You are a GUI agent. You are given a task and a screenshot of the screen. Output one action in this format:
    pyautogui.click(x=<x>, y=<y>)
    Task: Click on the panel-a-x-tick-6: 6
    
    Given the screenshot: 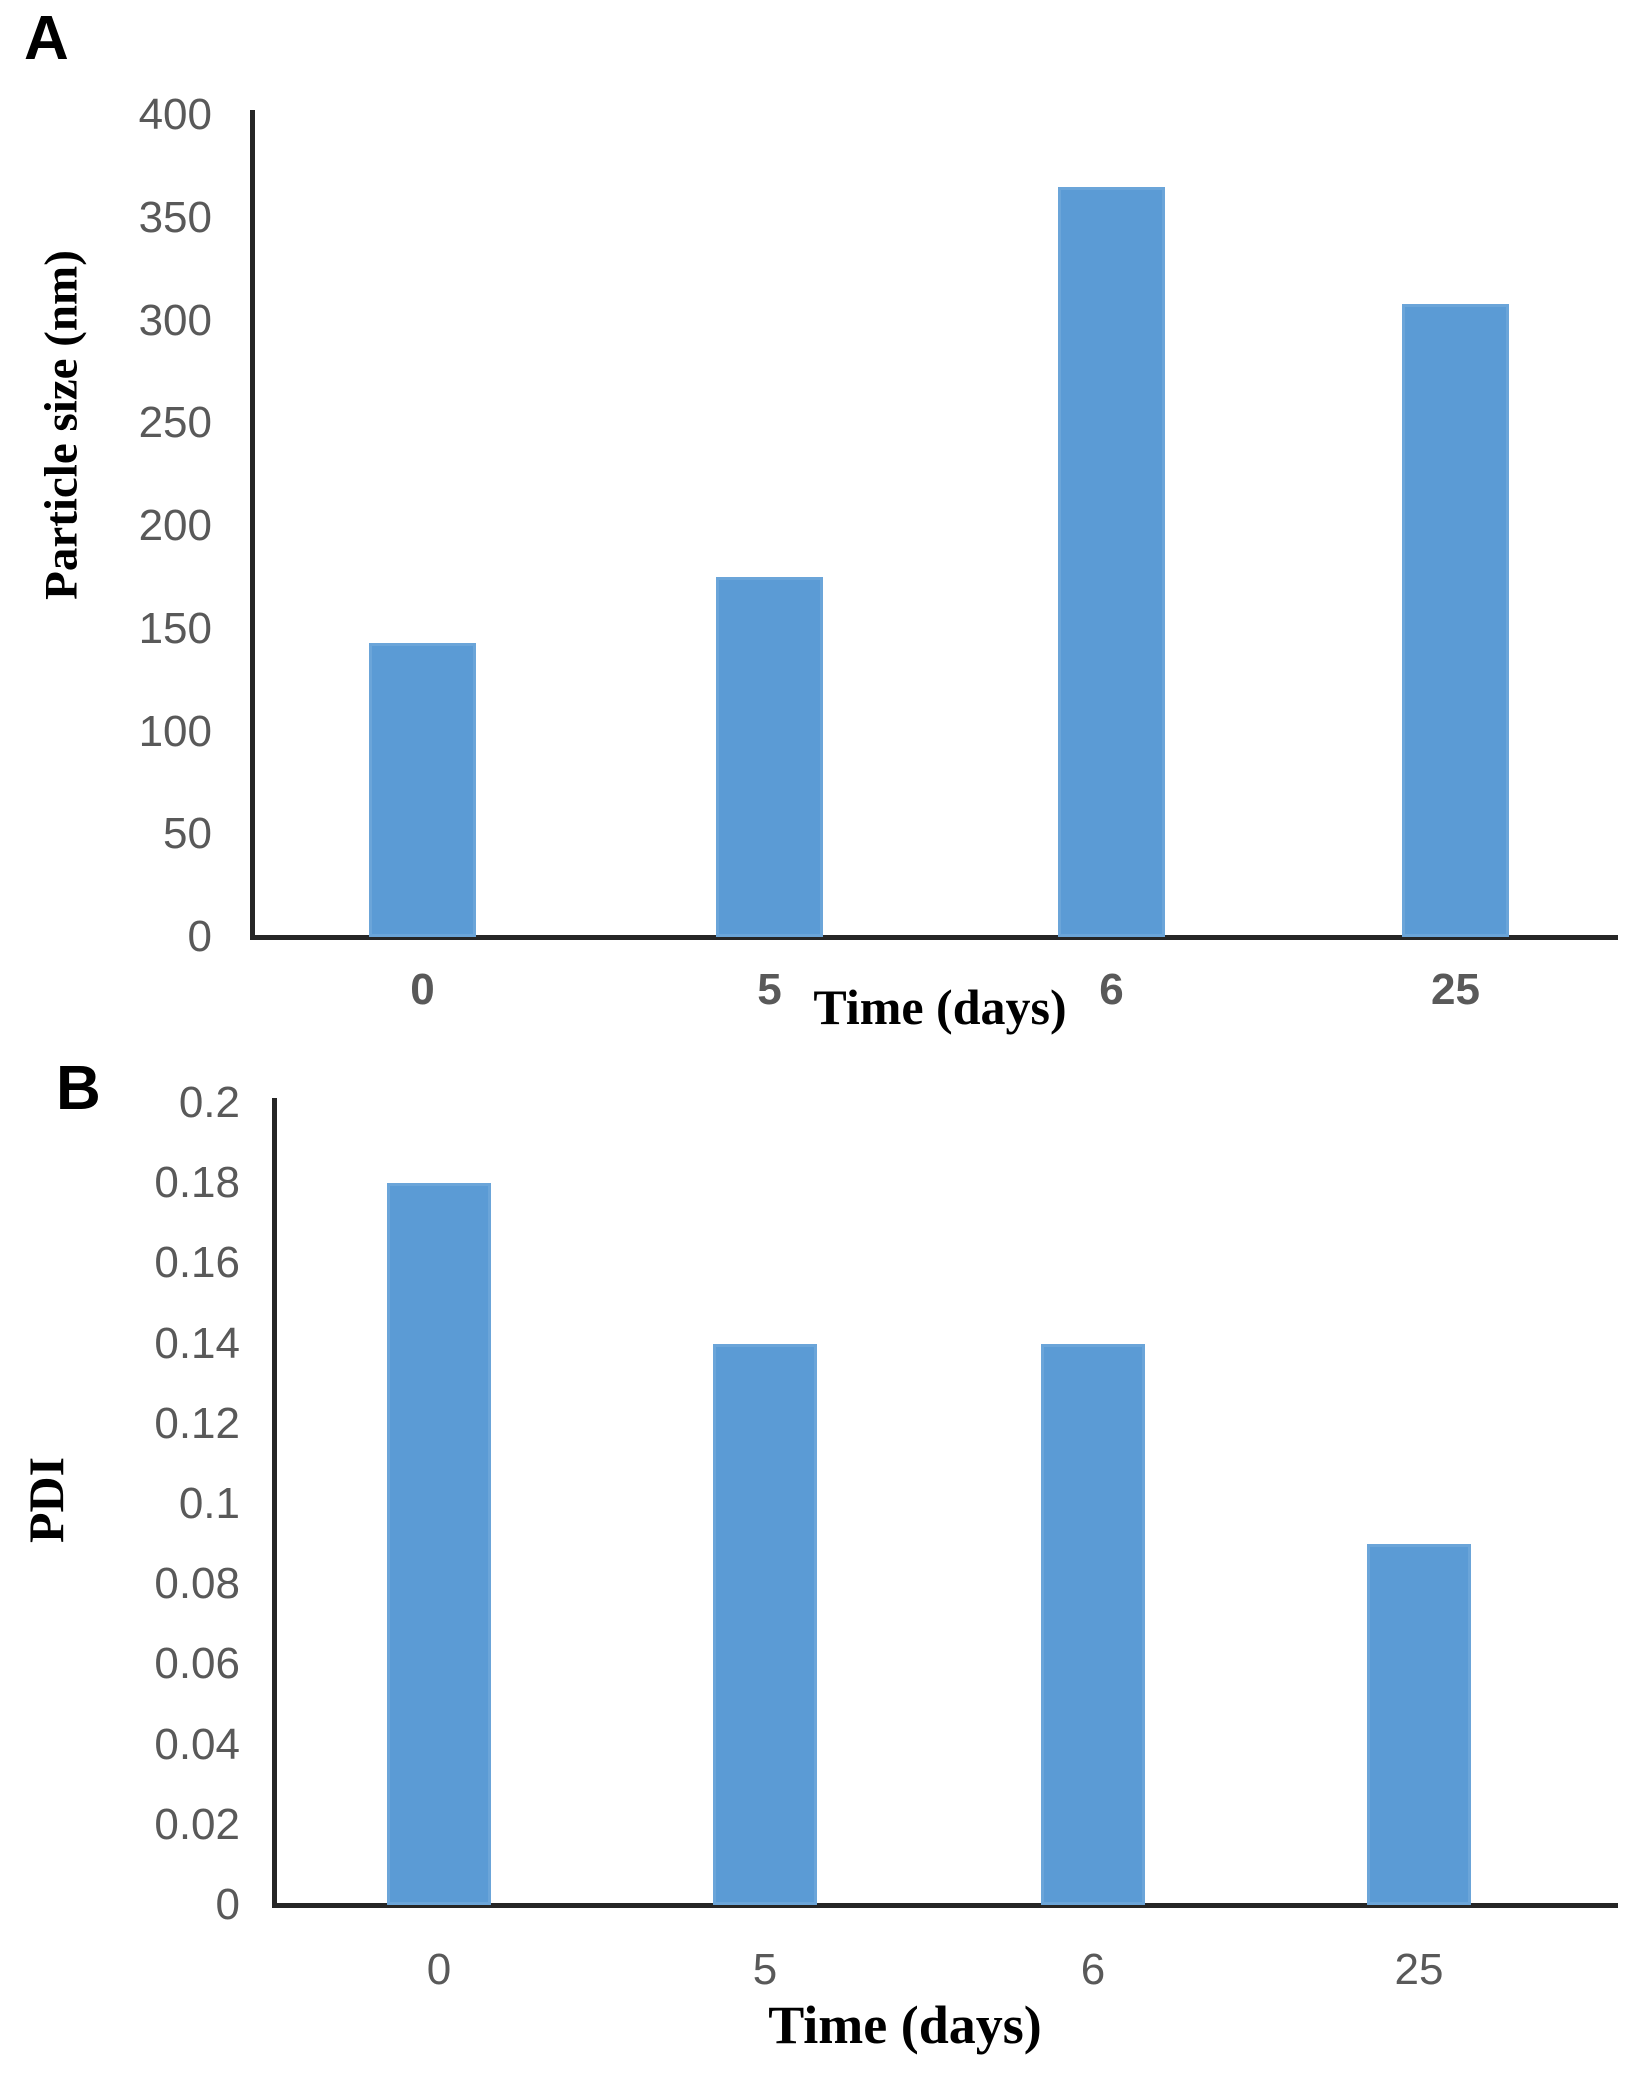 What is the action you would take?
    pyautogui.click(x=1111, y=989)
    